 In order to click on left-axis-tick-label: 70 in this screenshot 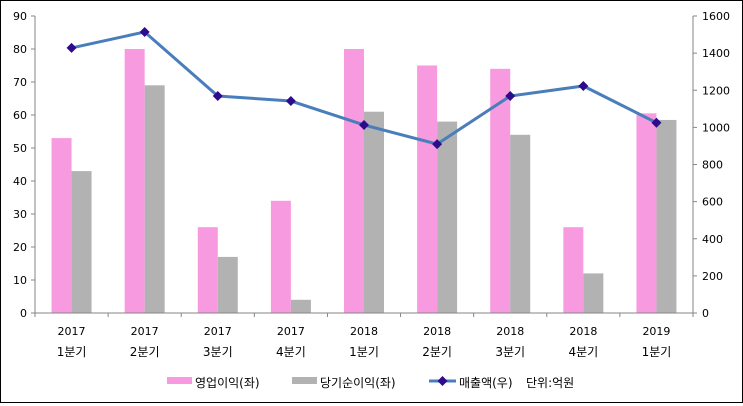, I will do `click(20, 82)`.